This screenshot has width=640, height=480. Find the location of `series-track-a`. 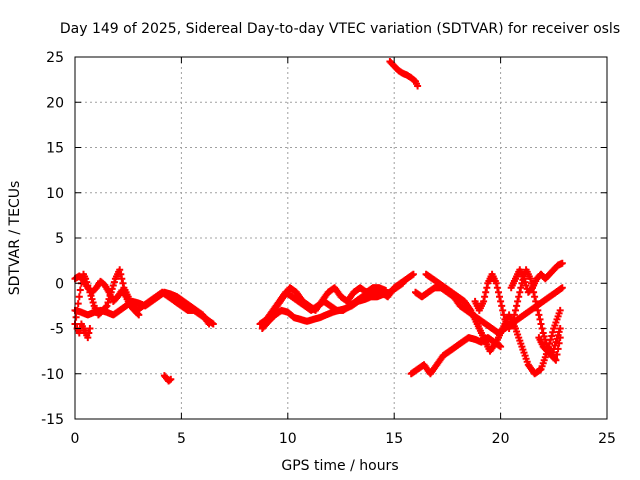

series-track-a is located at coordinates (144, 297).